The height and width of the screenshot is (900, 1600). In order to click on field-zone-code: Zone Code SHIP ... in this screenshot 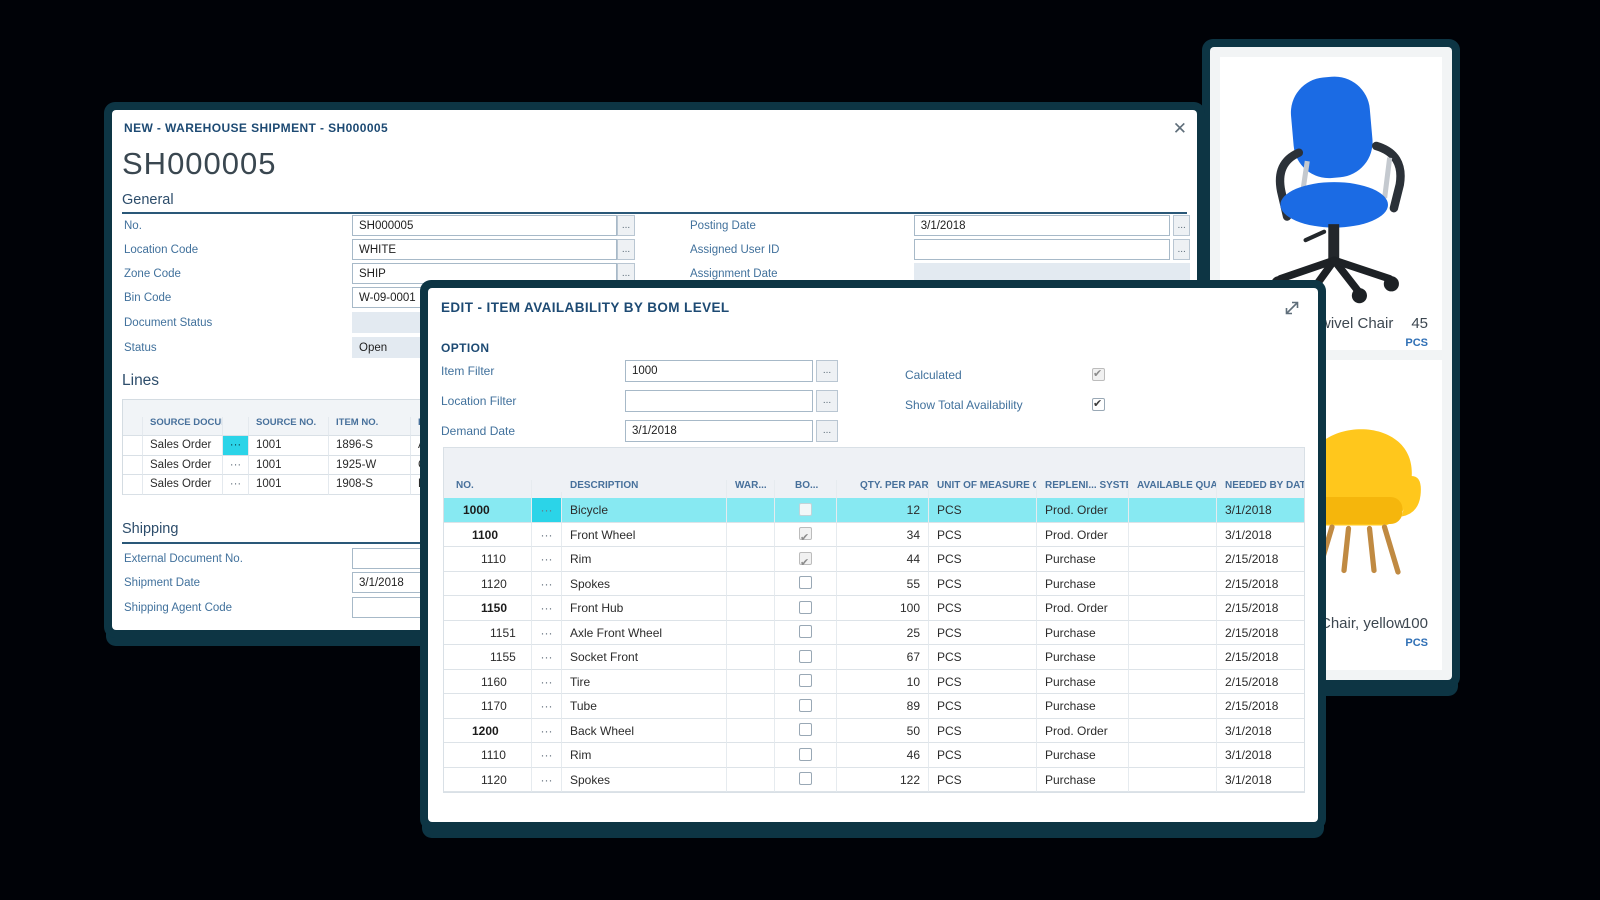, I will do `click(434, 273)`.